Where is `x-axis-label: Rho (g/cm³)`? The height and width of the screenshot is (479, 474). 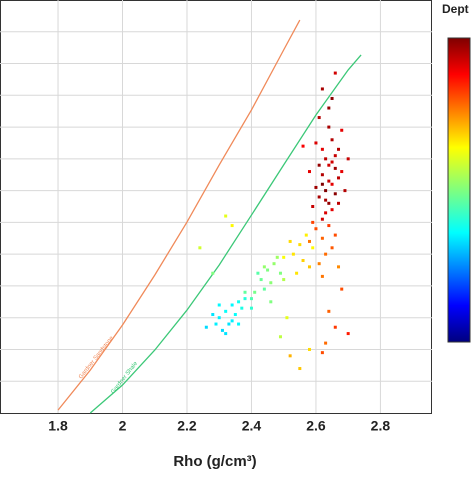
x-axis-label: Rho (g/cm³) is located at coordinates (214, 461).